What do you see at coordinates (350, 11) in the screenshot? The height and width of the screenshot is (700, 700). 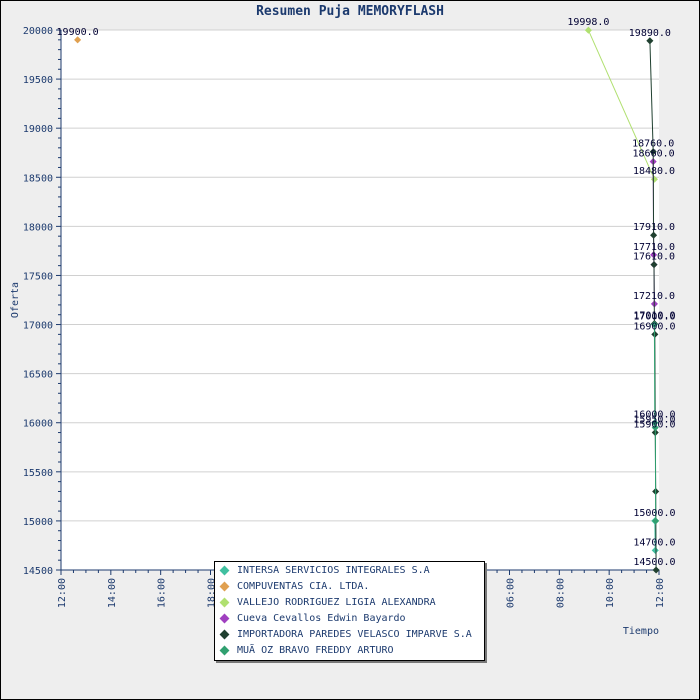 I see `chart-title: Resumen Puja MEMORYFLASH` at bounding box center [350, 11].